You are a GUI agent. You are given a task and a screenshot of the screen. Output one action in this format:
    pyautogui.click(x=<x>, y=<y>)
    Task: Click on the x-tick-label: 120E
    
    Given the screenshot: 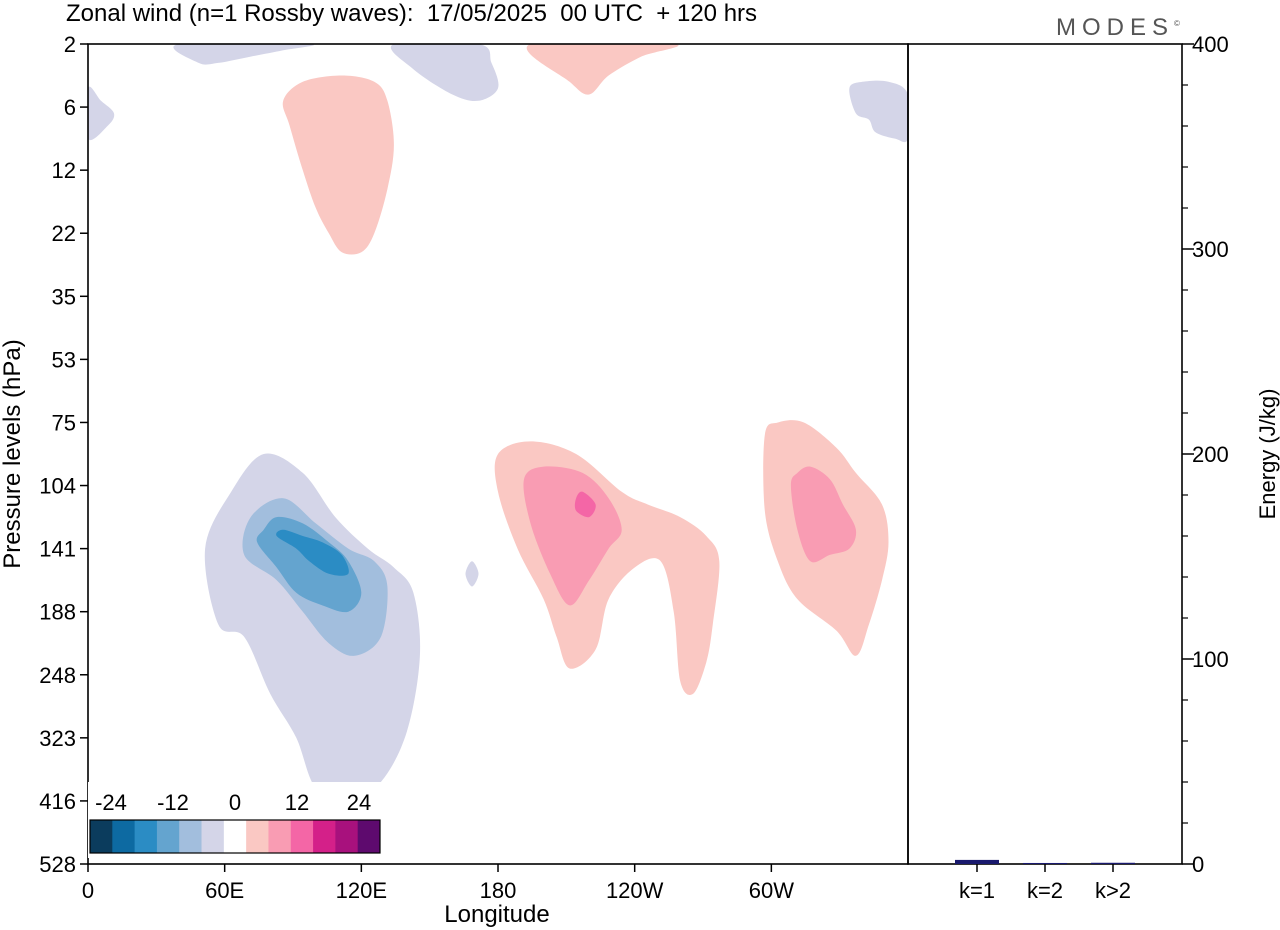 What is the action you would take?
    pyautogui.click(x=361, y=890)
    